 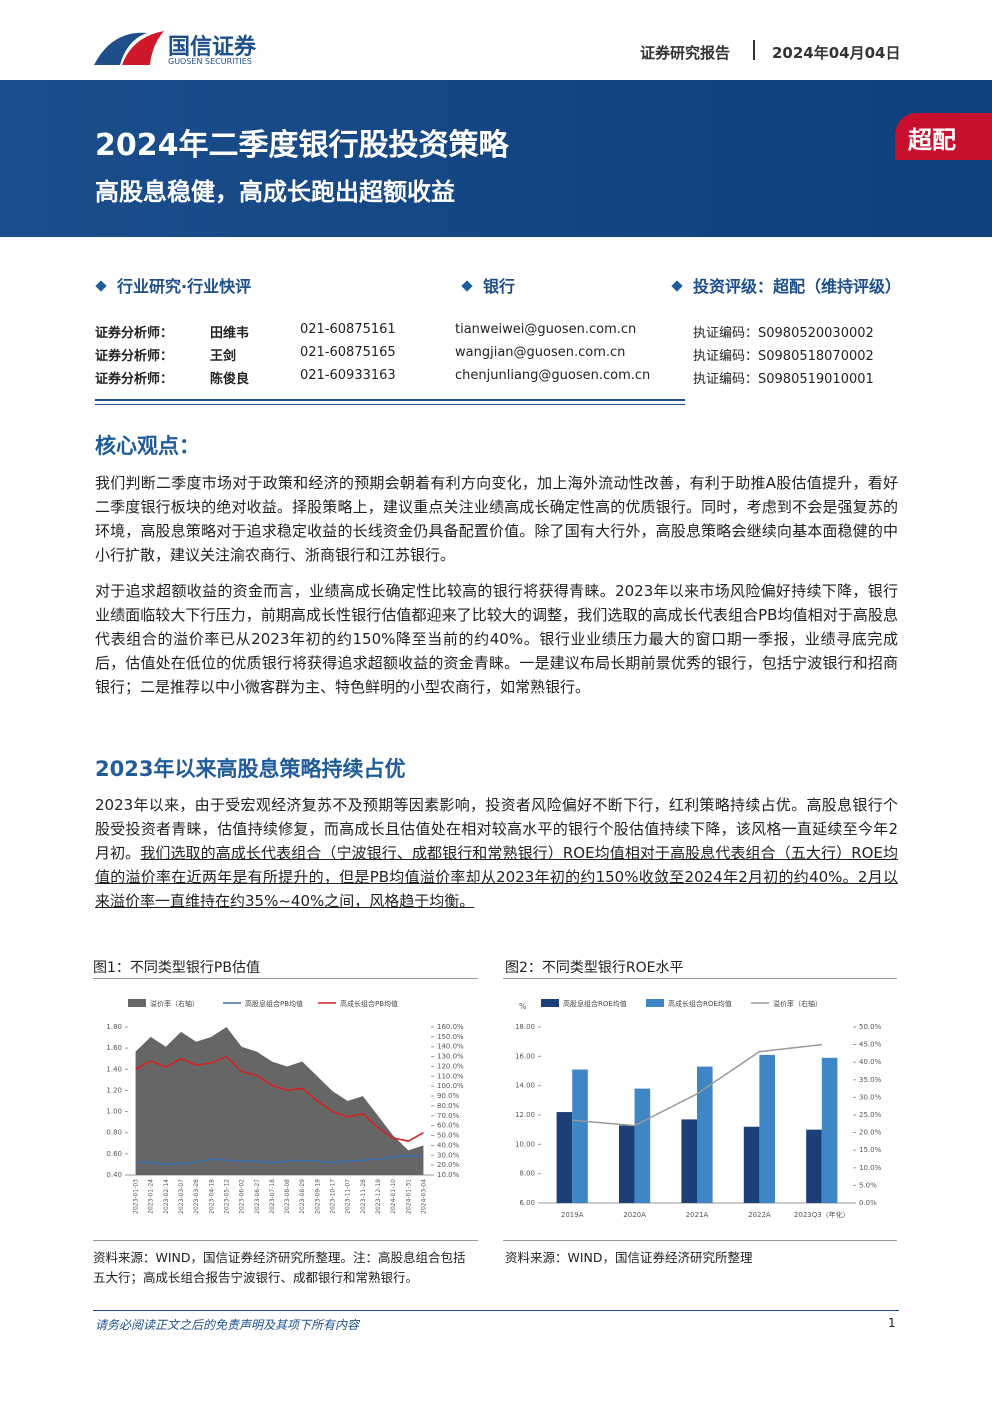 What do you see at coordinates (525, 1115) in the screenshot?
I see `y-tick-label: 12.00` at bounding box center [525, 1115].